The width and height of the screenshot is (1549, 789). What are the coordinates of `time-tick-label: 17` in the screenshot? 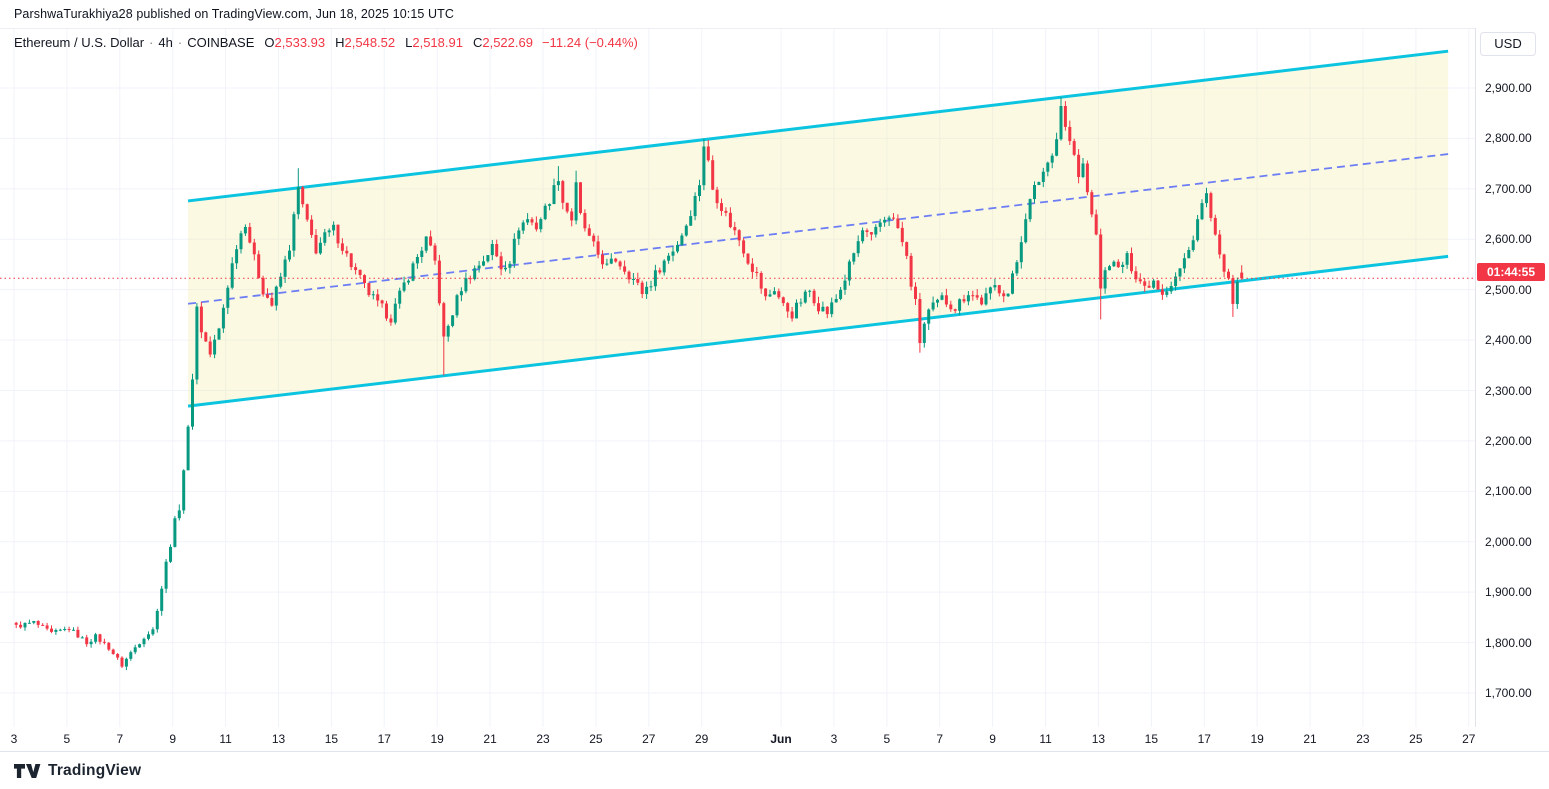 It's located at (1204, 739).